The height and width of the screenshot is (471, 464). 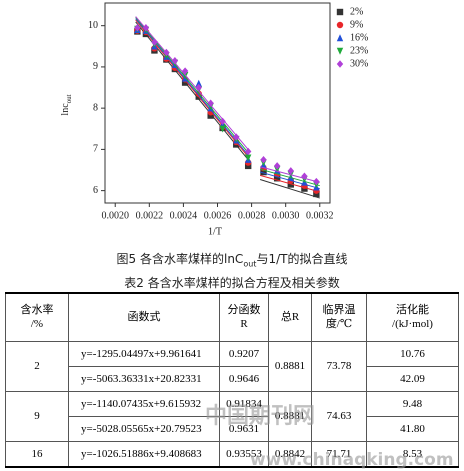 What do you see at coordinates (356, 24) in the screenshot?
I see `legend-label: 9%` at bounding box center [356, 24].